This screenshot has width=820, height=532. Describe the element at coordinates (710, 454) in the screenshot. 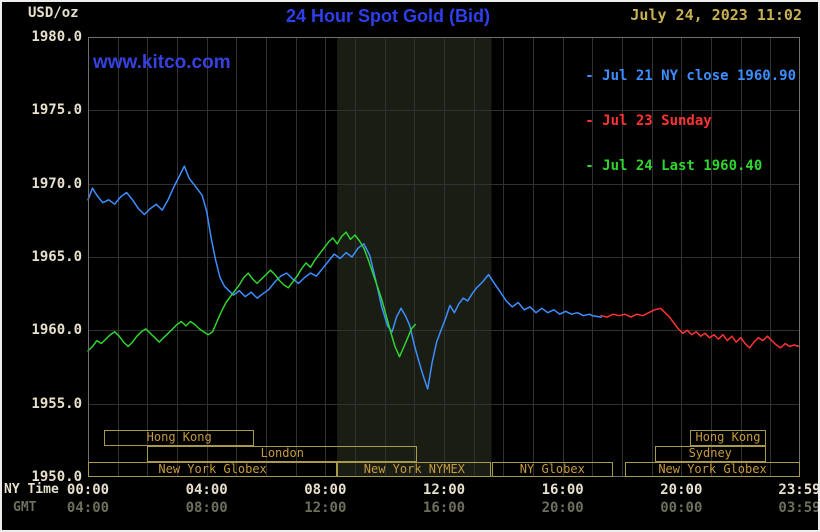

I see `session-box-sydney: Sydney` at that location.